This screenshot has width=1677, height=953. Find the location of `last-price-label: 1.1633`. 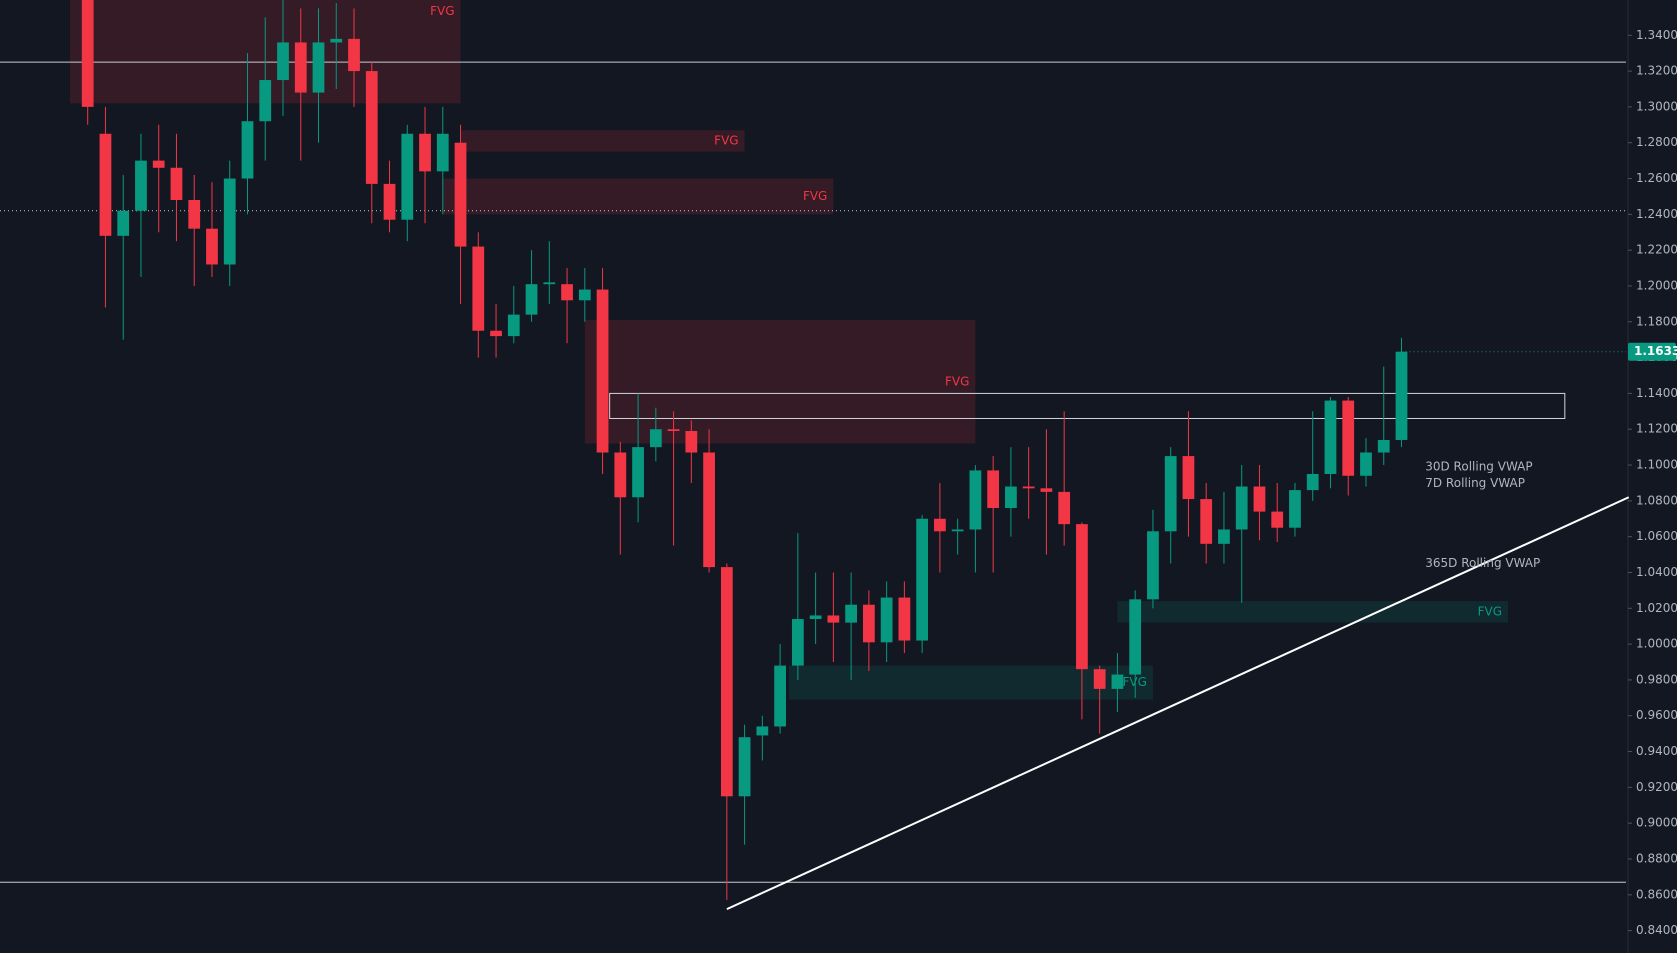

last-price-label: 1.1633 is located at coordinates (1655, 351).